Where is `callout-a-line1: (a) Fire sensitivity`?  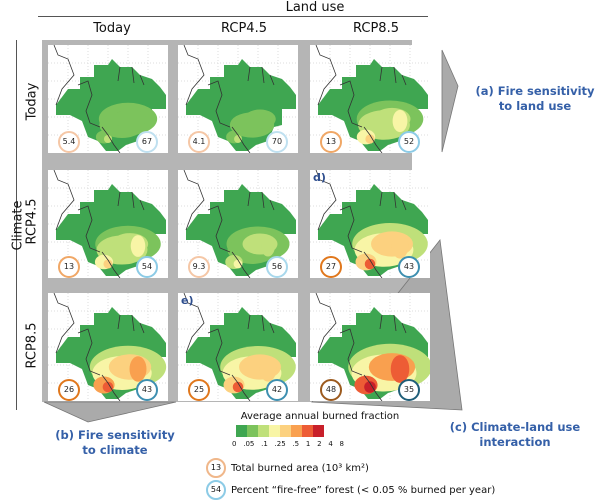
callout-a-line1: (a) Fire sensitivity is located at coordinates (535, 91).